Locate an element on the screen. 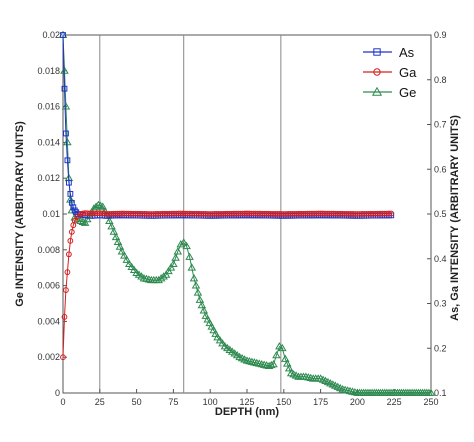 The image size is (474, 442). right-tick-label: 0.2 is located at coordinates (440, 348).